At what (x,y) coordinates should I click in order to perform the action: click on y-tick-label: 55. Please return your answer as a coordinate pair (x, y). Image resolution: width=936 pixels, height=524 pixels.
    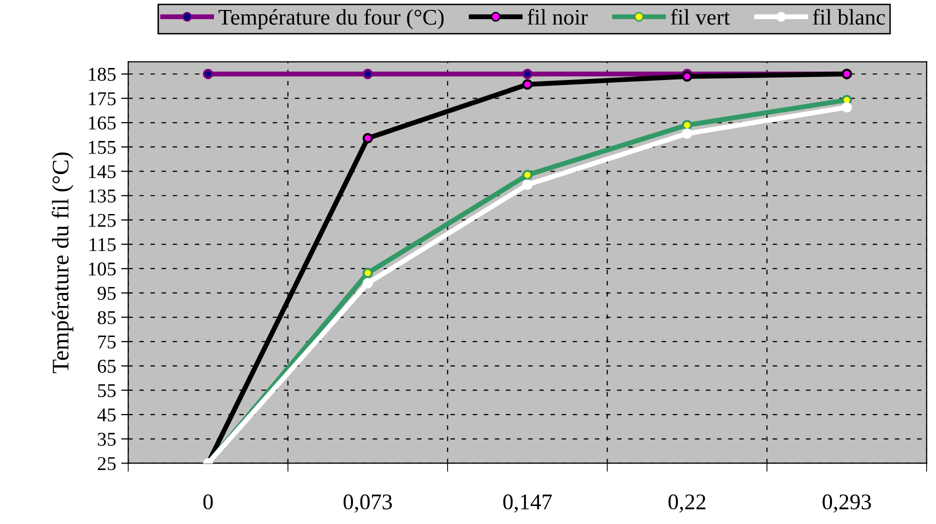
    Looking at the image, I should click on (107, 391).